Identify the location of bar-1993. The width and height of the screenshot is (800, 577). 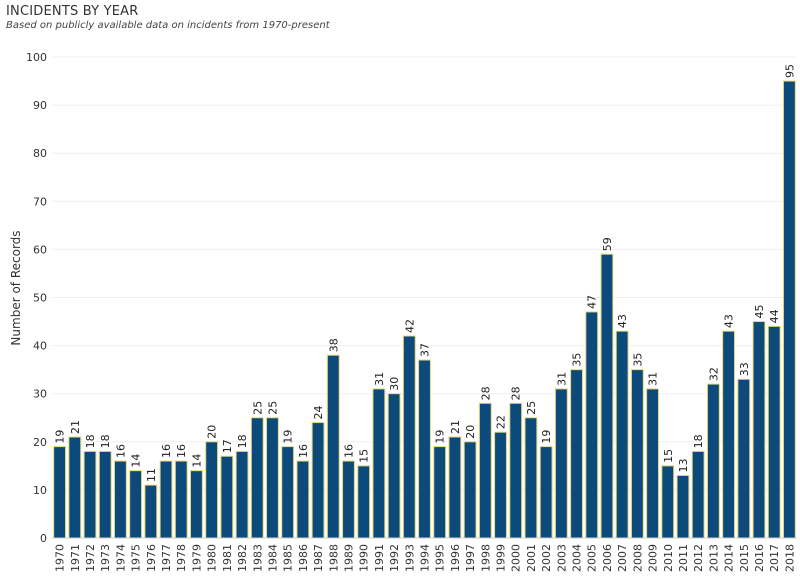
(409, 437).